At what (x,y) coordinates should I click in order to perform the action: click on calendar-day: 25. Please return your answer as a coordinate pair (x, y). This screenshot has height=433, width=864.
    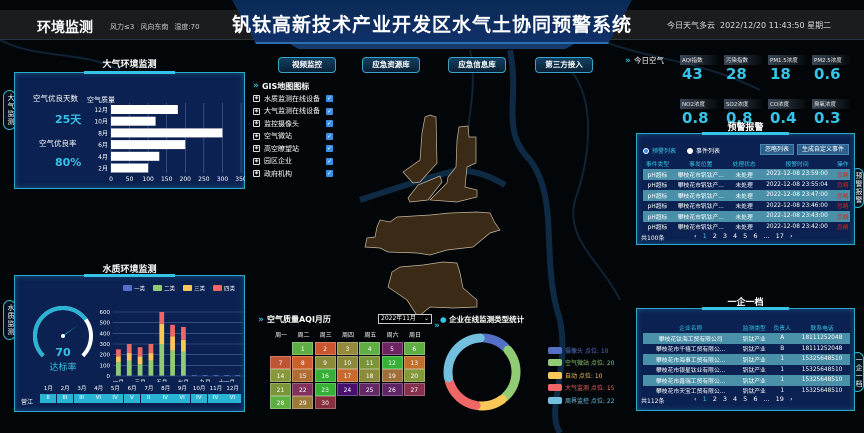
    Looking at the image, I should click on (370, 389).